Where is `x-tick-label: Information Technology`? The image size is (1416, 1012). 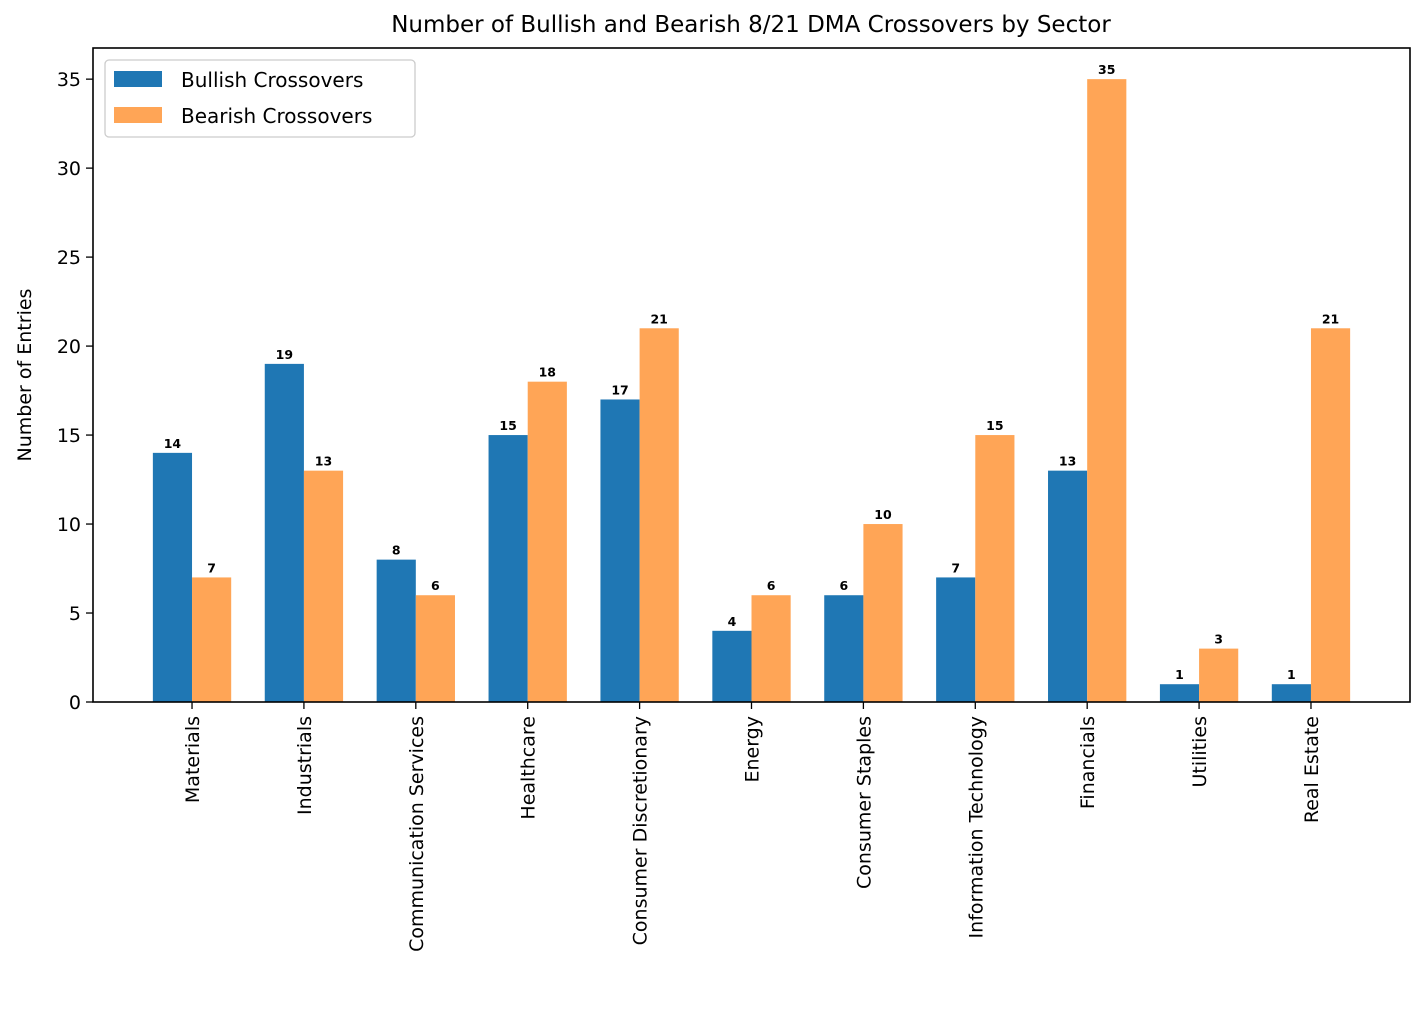 x-tick-label: Information Technology is located at coordinates (976, 827).